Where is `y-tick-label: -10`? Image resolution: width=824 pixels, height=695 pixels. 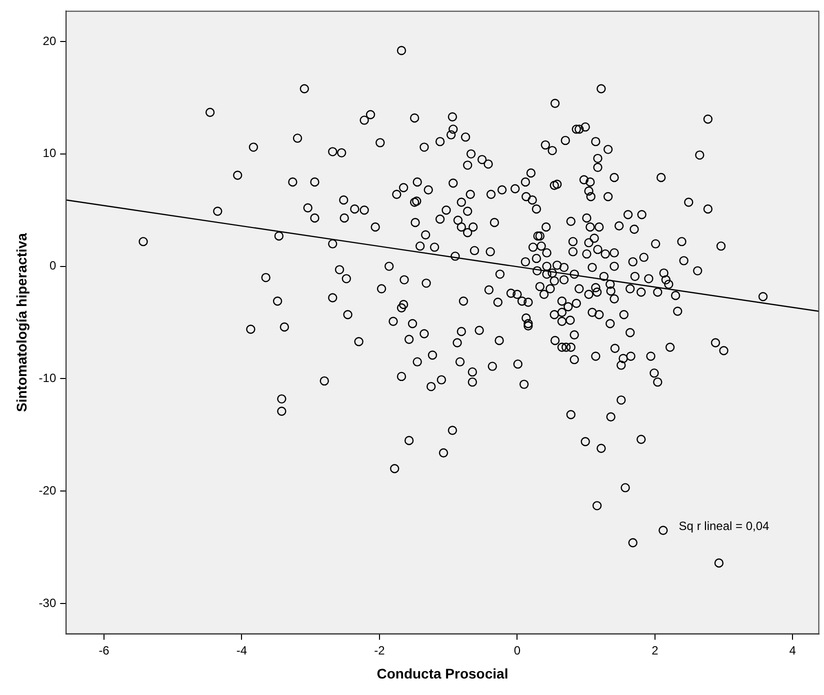 y-tick-label: -10 is located at coordinates (47, 378).